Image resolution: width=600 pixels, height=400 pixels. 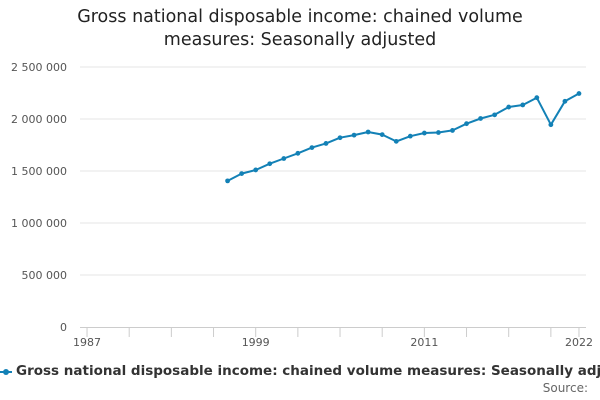 What do you see at coordinates (333, 332) in the screenshot?
I see `x-axis-ticks` at bounding box center [333, 332].